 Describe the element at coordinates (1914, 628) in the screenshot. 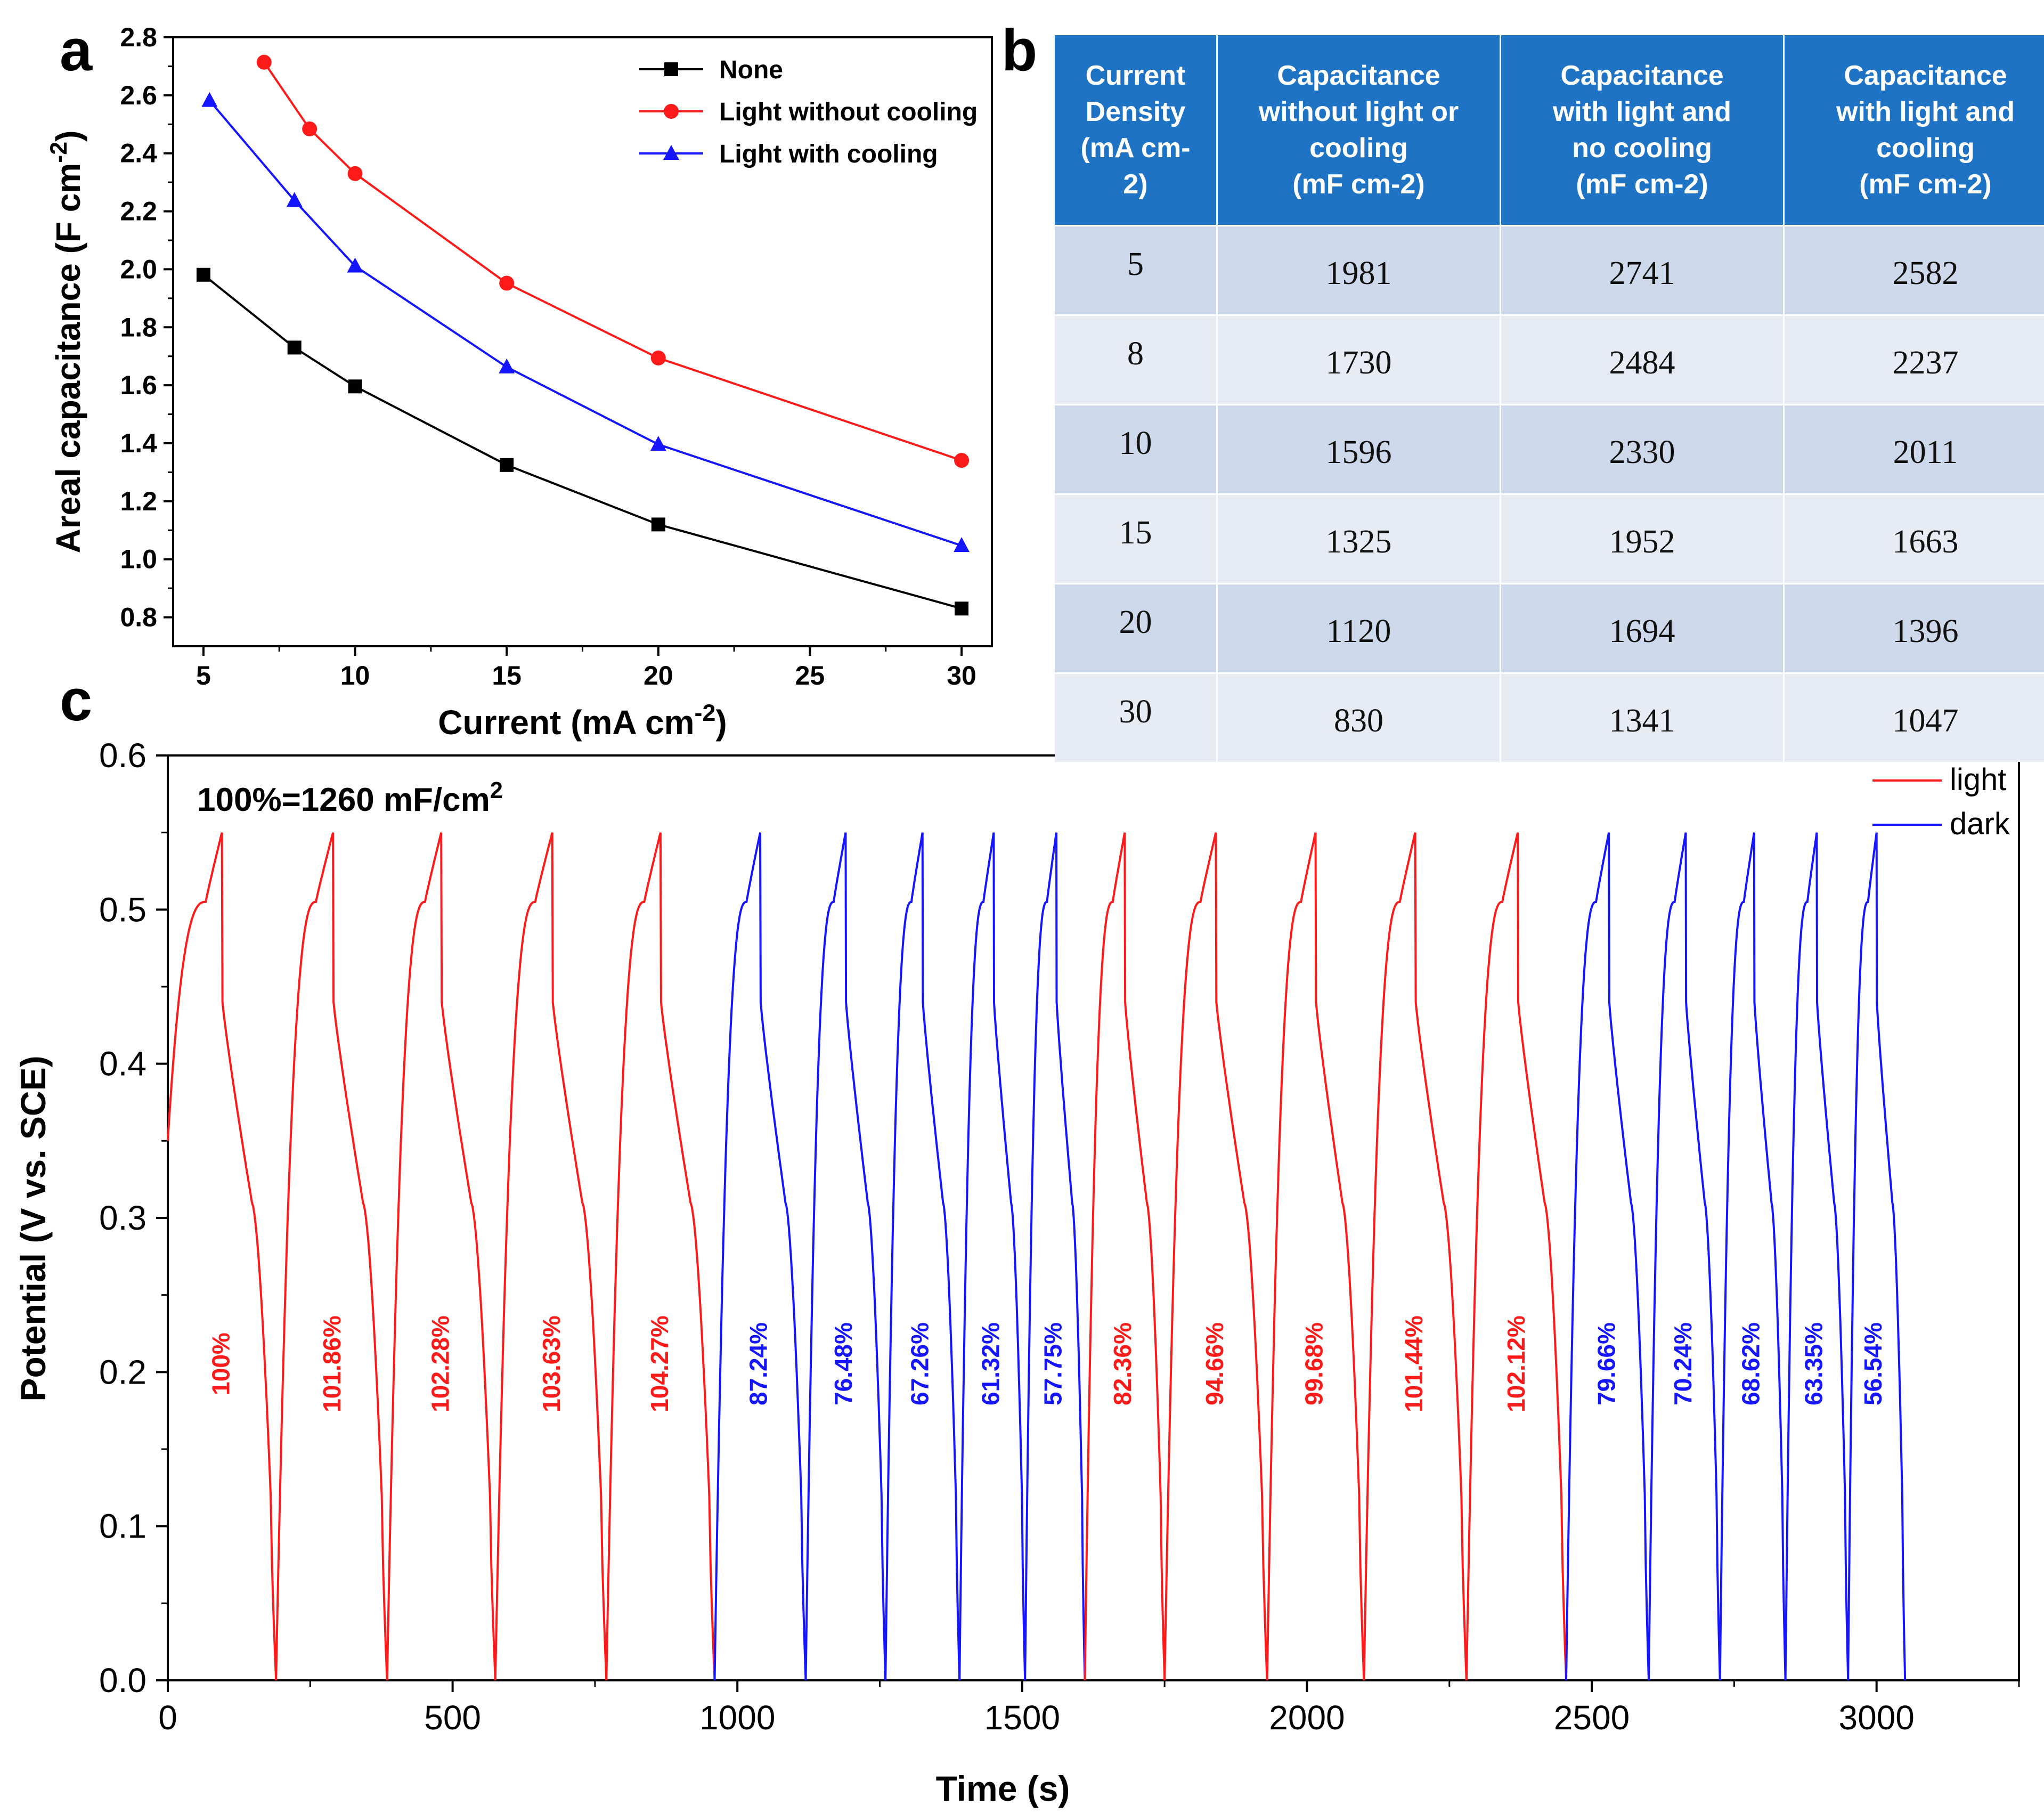

I see `table-cell: 1396` at that location.